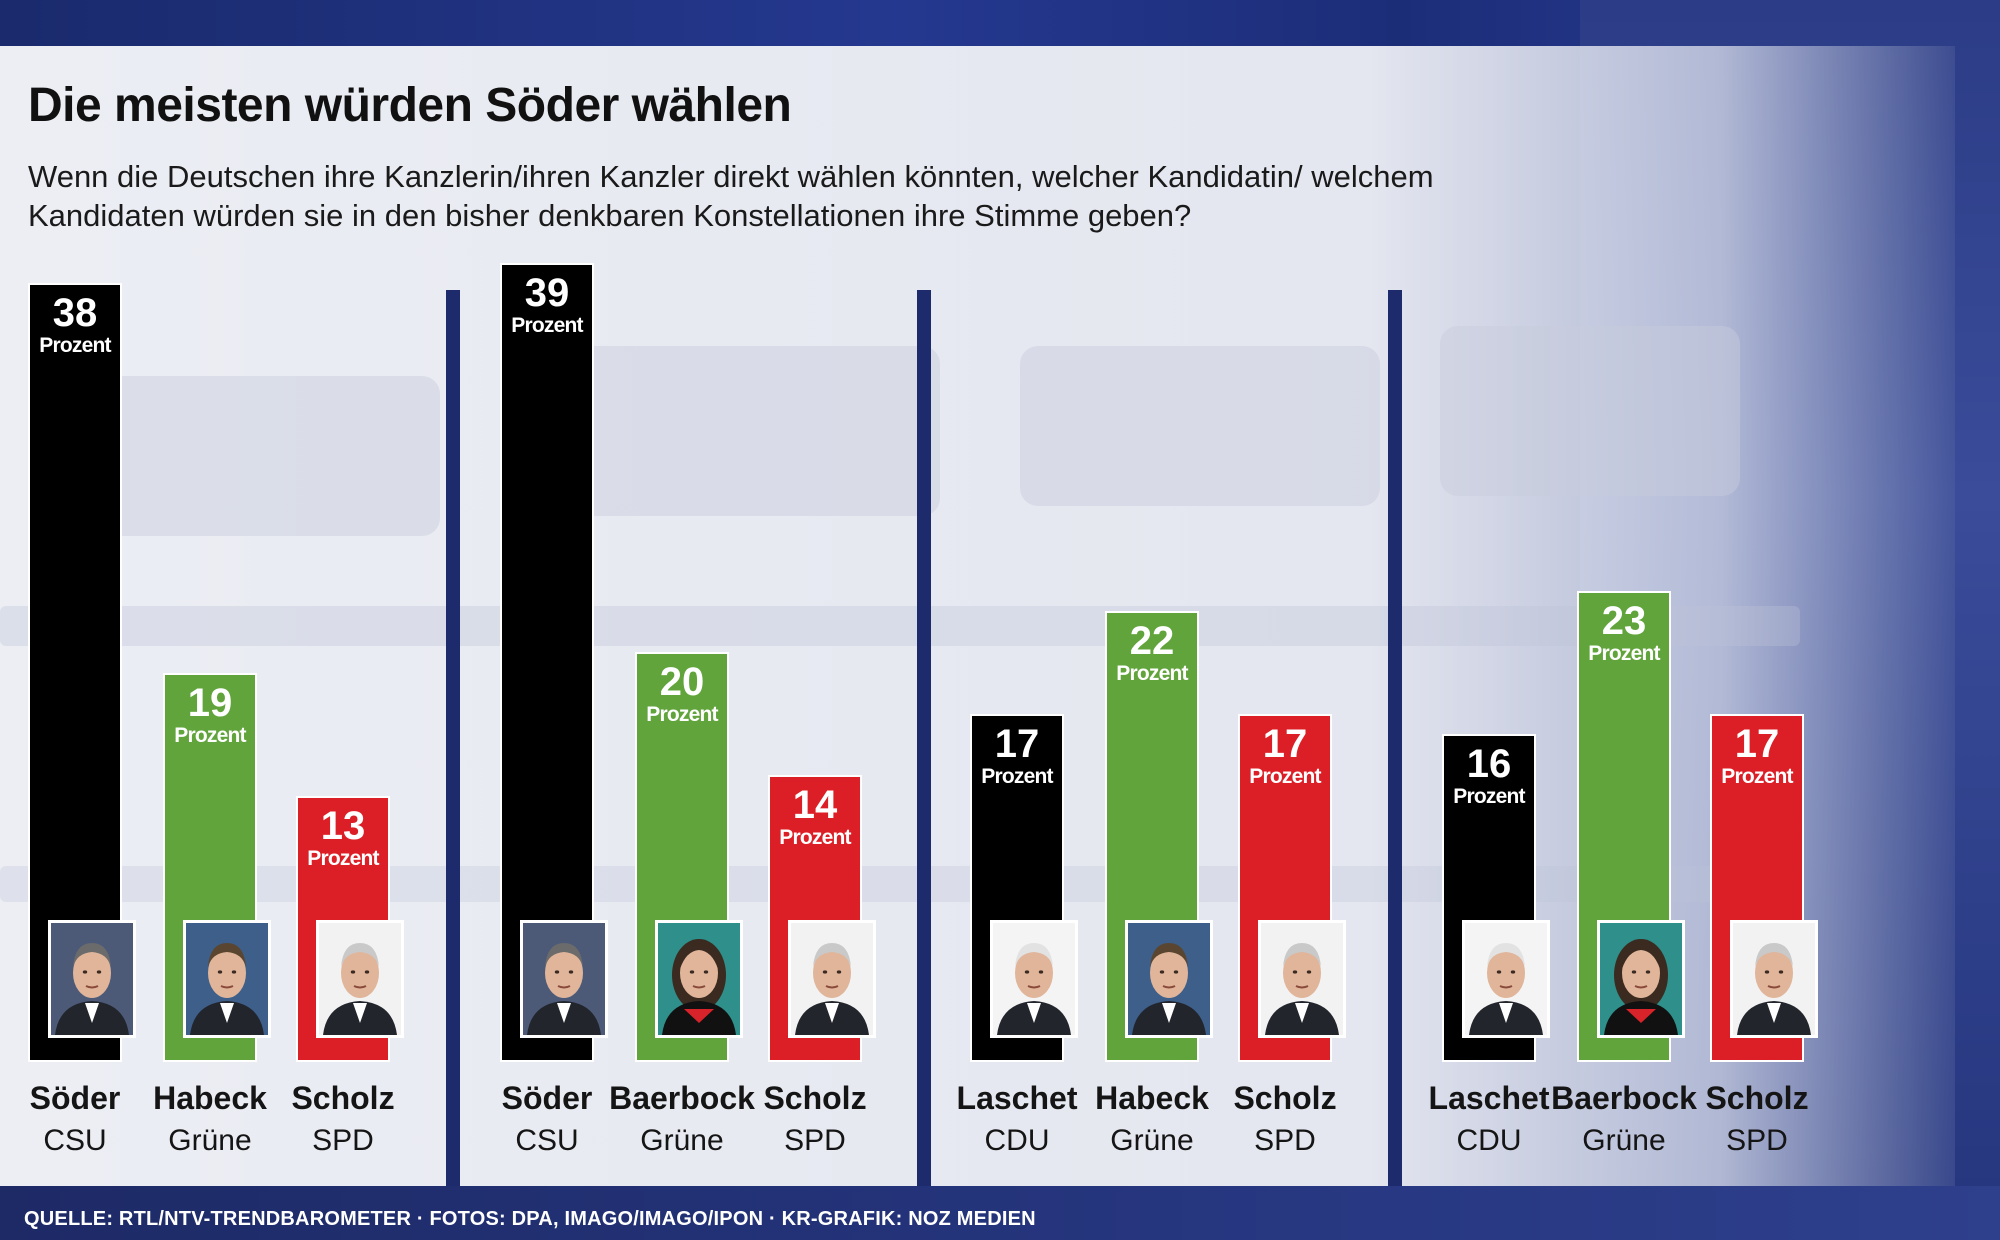  Describe the element at coordinates (815, 805) in the screenshot. I see `bar-value-label: 14` at that location.